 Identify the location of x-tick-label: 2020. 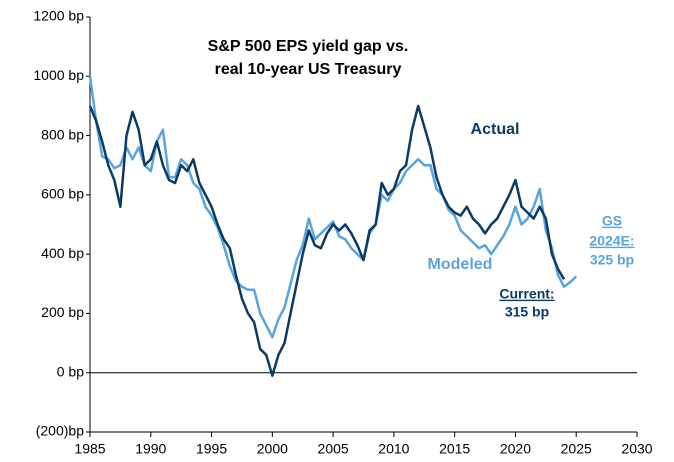
(515, 449).